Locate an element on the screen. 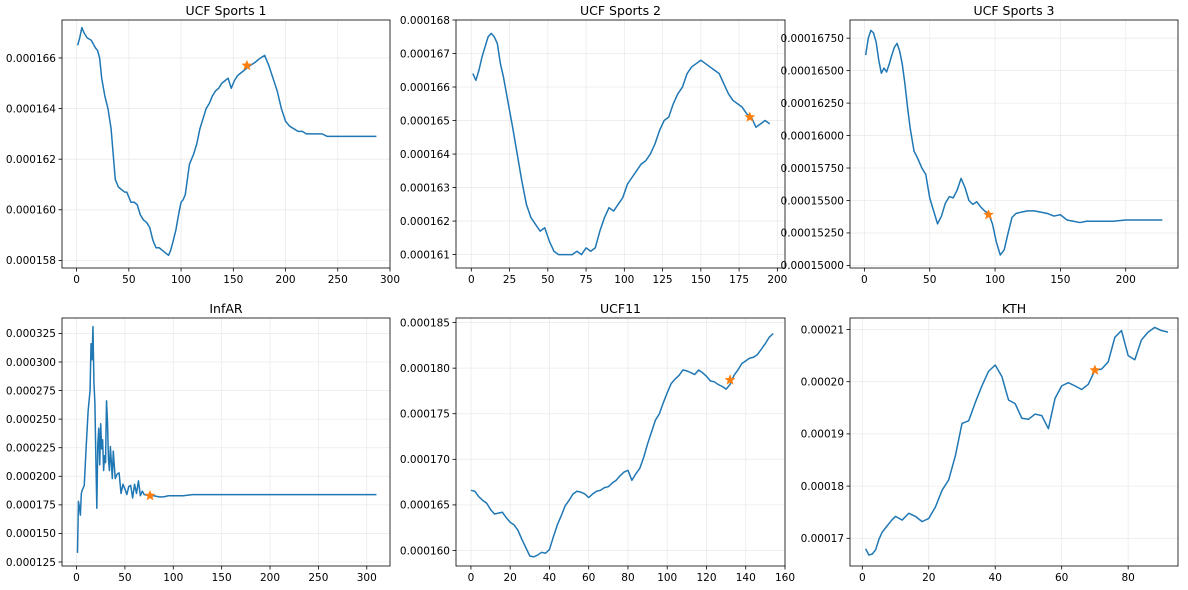 This screenshot has width=1188, height=590. y-tick-label: 0.00016250 is located at coordinates (812, 104).